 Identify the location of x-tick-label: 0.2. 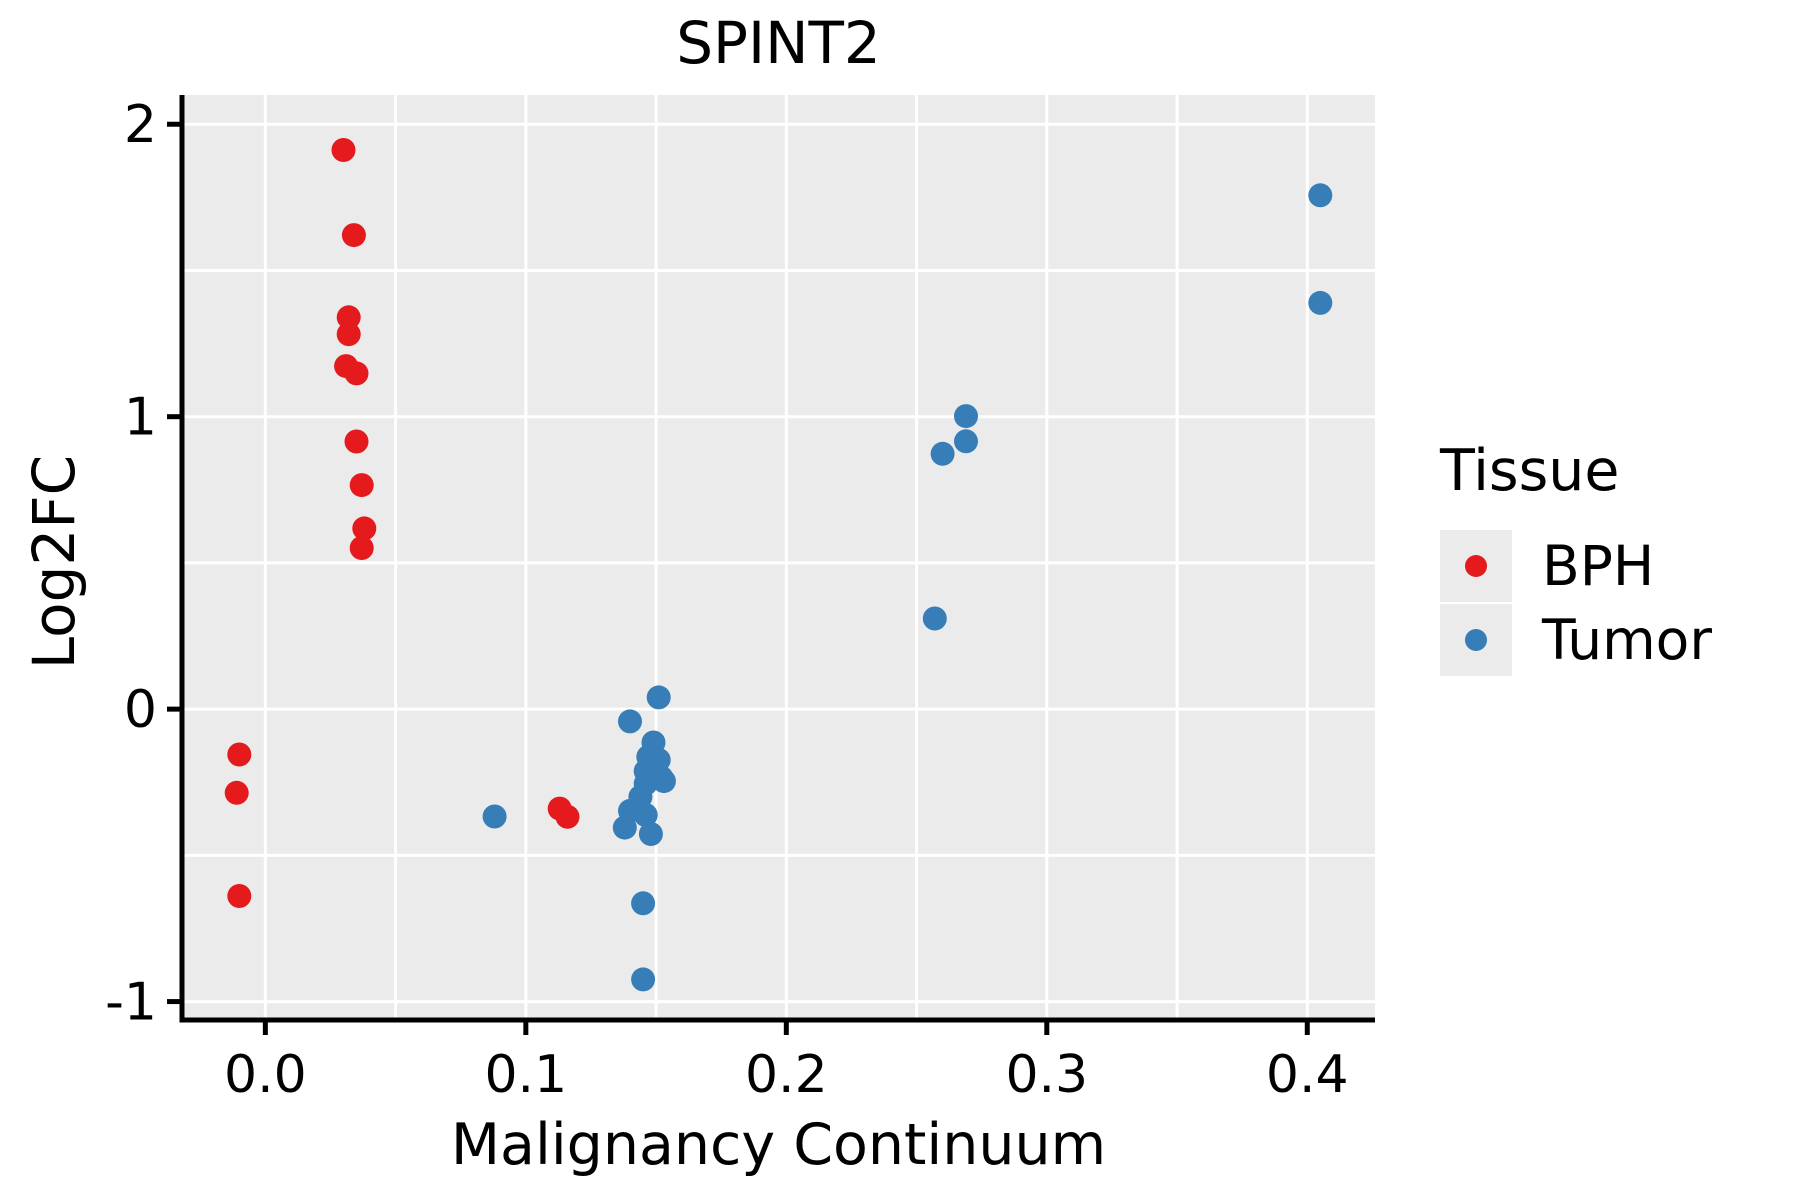
(786, 1075).